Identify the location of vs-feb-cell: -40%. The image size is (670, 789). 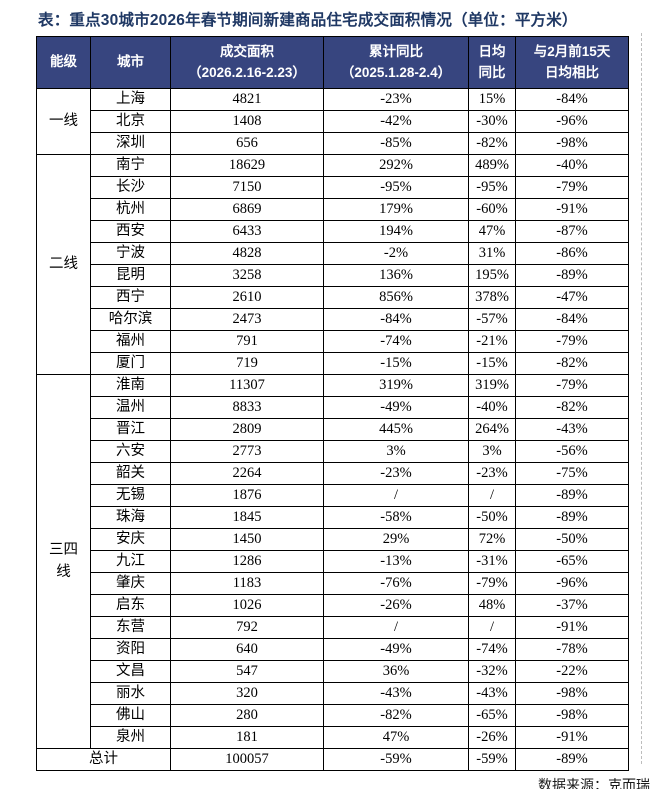
(572, 165).